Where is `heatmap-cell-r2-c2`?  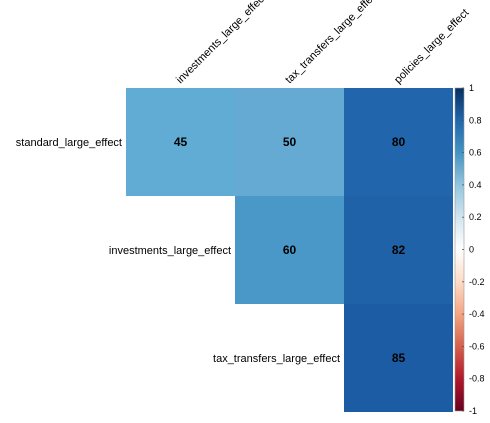 heatmap-cell-r2-c2 is located at coordinates (398, 358).